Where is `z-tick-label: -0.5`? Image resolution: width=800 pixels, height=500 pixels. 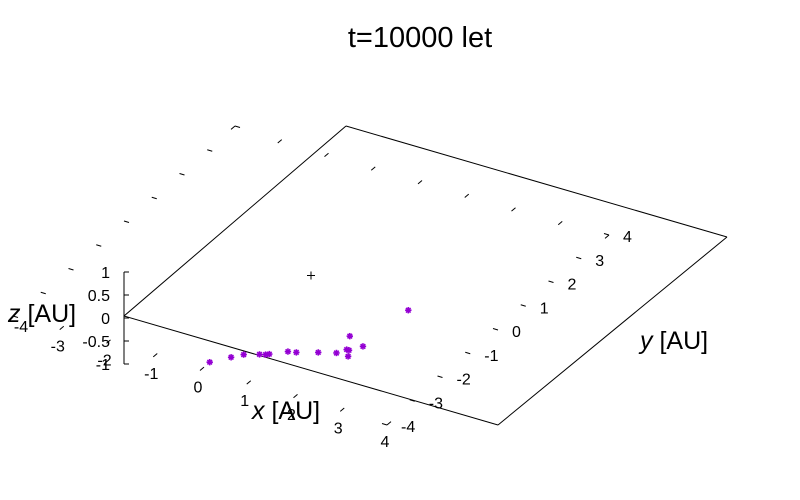 z-tick-label: -0.5 is located at coordinates (96, 342).